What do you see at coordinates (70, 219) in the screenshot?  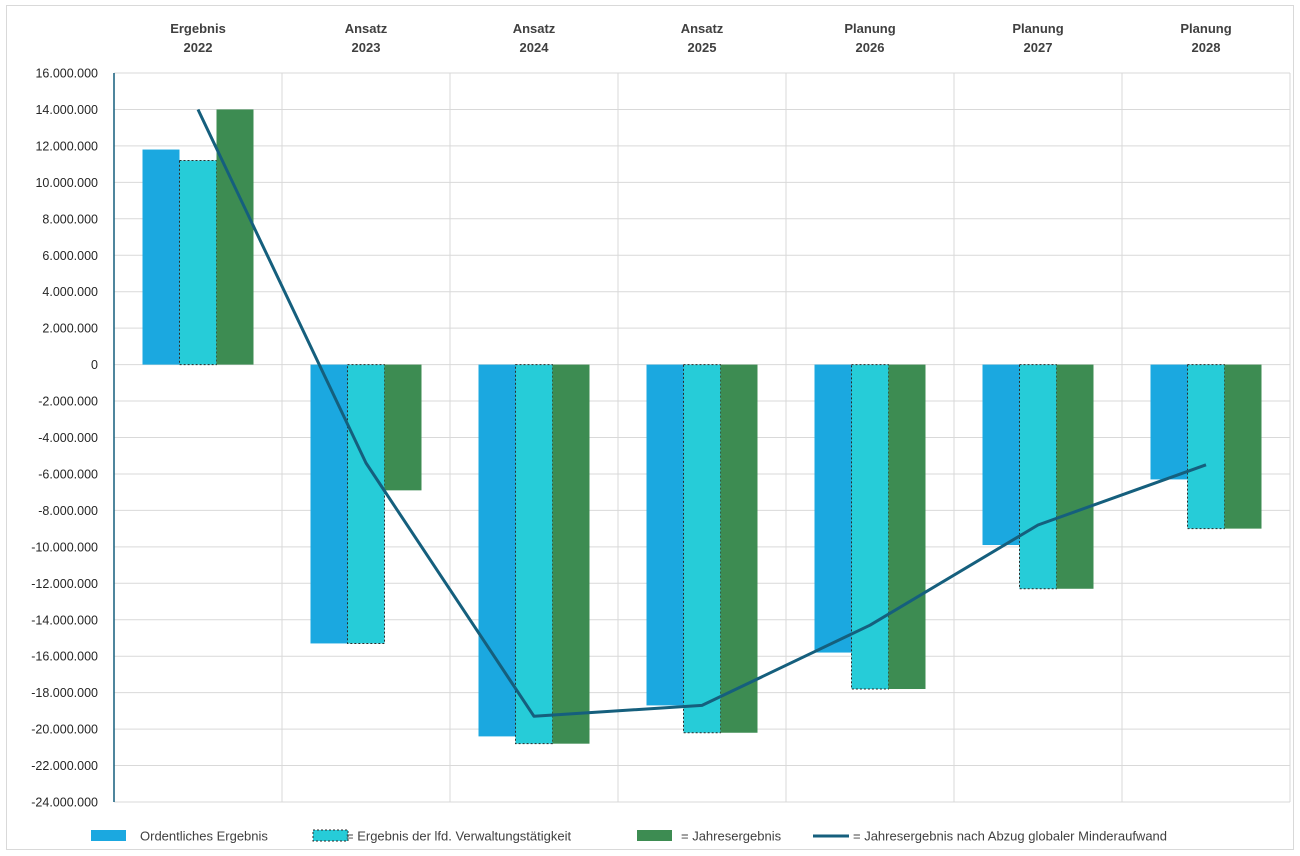 I see `y-tick-label: 8.000.000` at bounding box center [70, 219].